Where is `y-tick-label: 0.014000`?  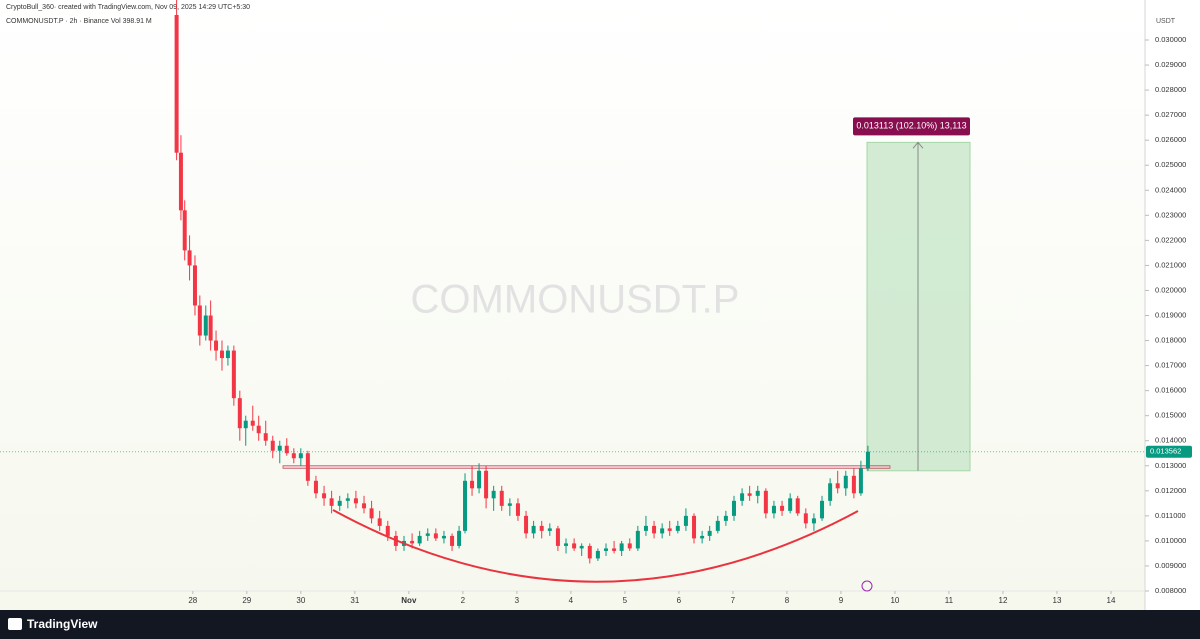
y-tick-label: 0.014000 is located at coordinates (1170, 440).